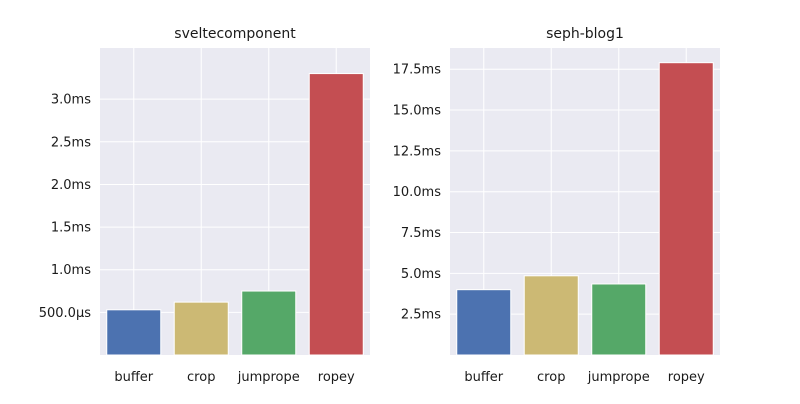 The width and height of the screenshot is (800, 404). I want to click on y-tick-label: 15.0ms, so click(417, 111).